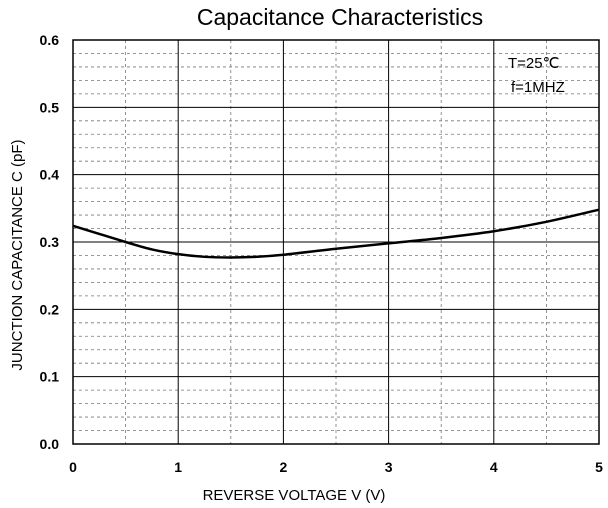 This screenshot has height=508, width=608. I want to click on x-tick-label: 3, so click(389, 467).